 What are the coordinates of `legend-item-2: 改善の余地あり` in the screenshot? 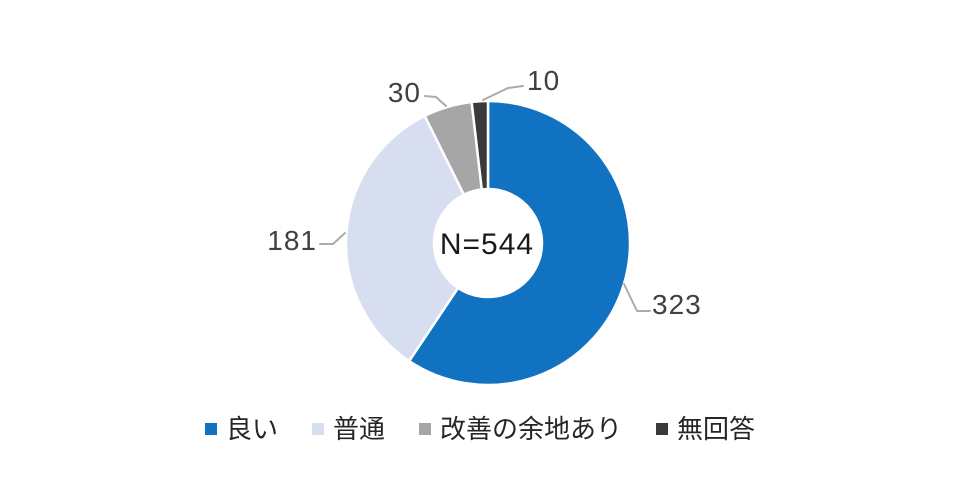 It's located at (520, 429).